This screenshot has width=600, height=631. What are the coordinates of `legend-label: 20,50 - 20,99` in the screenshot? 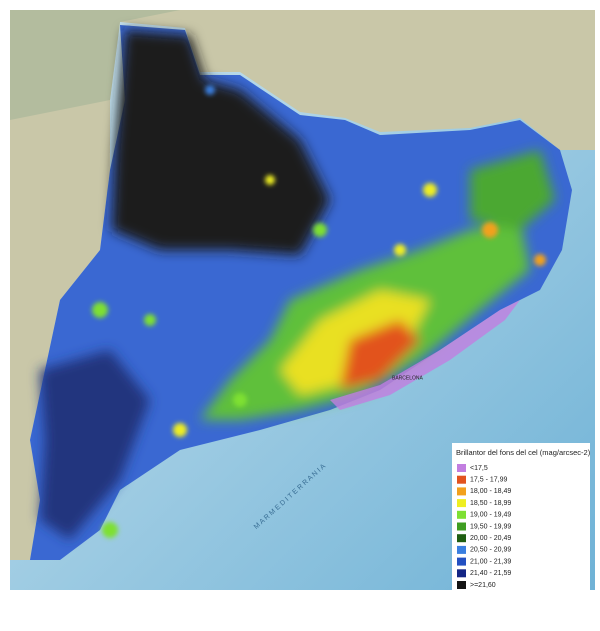 It's located at (490, 550).